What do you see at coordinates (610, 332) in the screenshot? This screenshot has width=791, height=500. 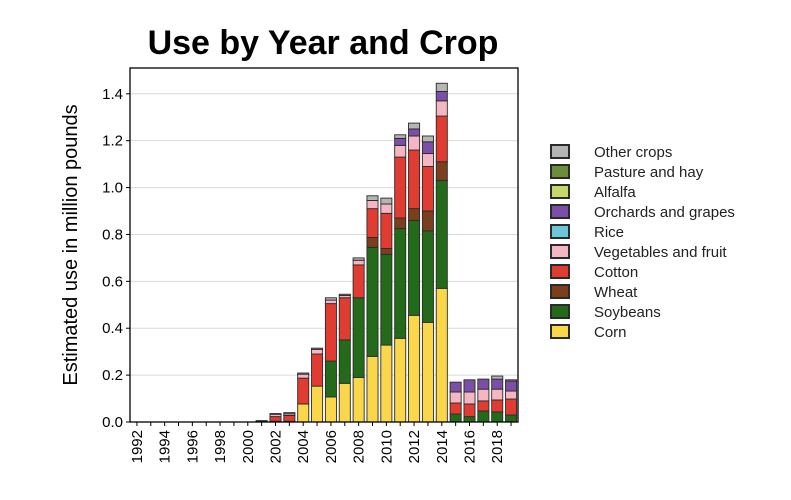 I see `legend-label: Corn` at bounding box center [610, 332].